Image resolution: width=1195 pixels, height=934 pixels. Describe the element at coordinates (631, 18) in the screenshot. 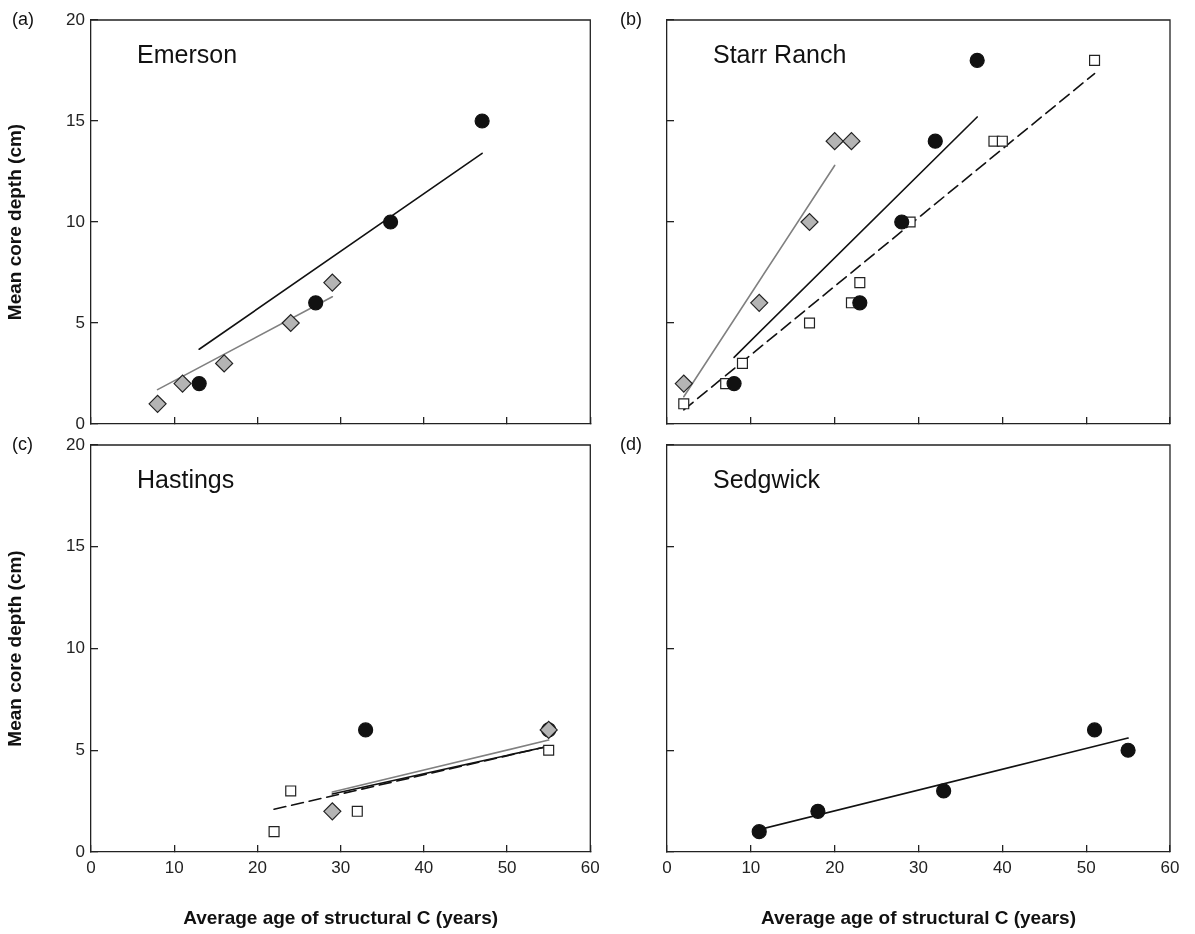

I see `text: (b)` at that location.